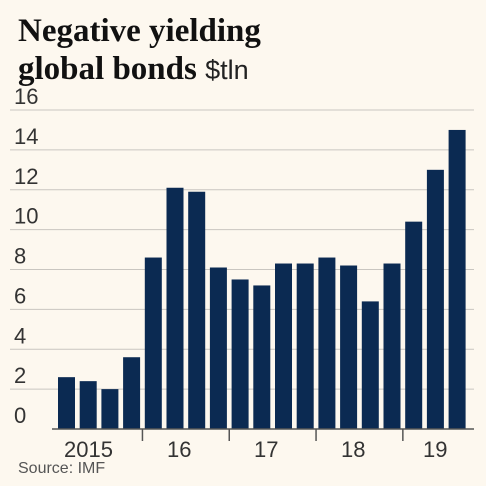  I want to click on chart-title: Negative yielding global bonds $tln, so click(248, 50).